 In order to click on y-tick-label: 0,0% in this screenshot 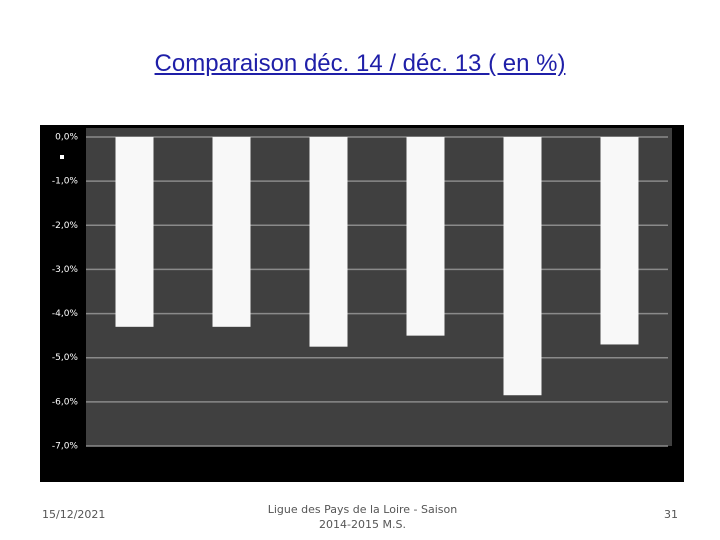, I will do `click(66, 138)`.